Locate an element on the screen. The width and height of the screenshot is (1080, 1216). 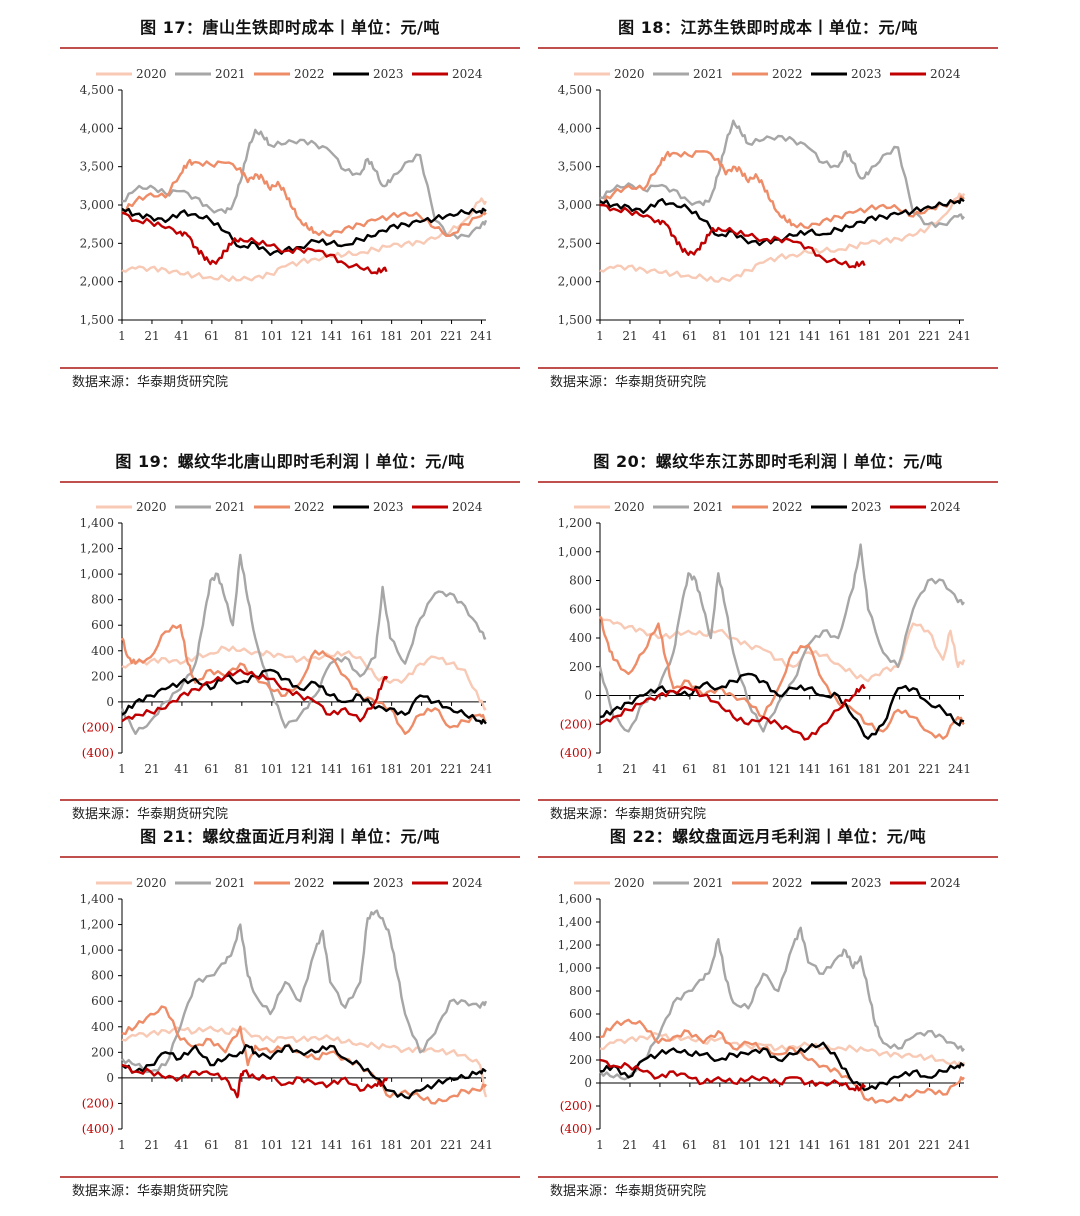
y-tick-label: (400) is located at coordinates (98, 1129).